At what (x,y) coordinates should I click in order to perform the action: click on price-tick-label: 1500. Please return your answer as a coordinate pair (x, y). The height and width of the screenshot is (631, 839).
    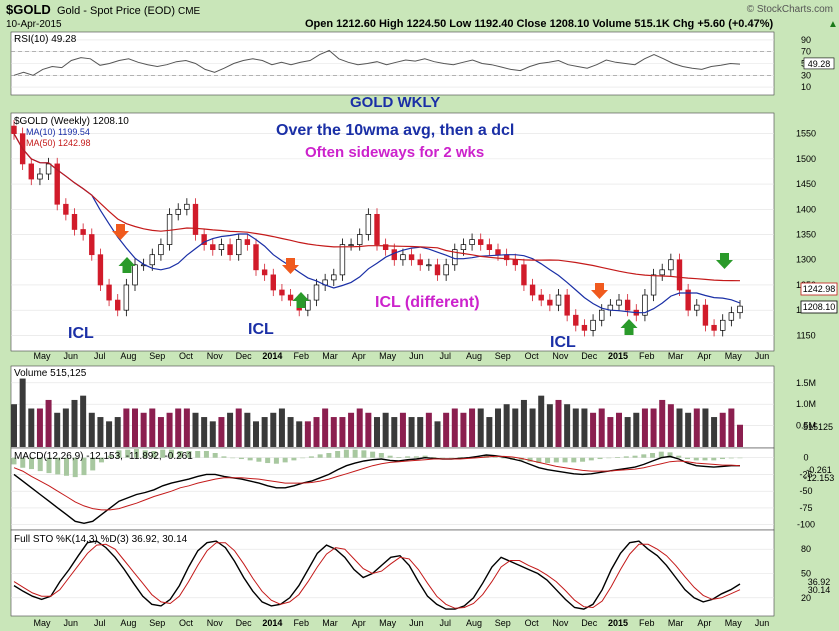
    Looking at the image, I should click on (806, 159).